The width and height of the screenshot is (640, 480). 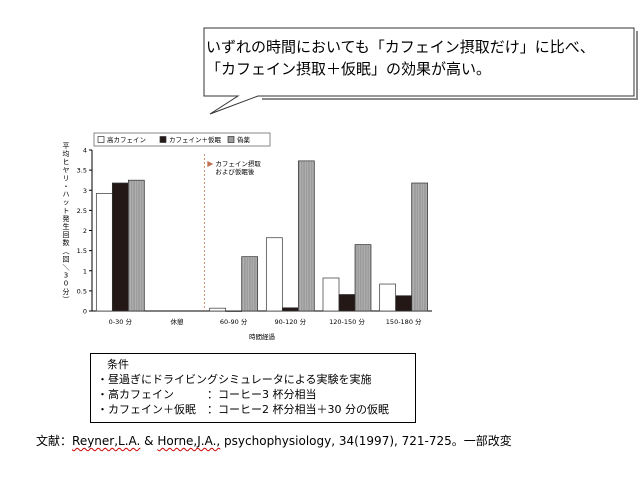 What do you see at coordinates (85, 191) in the screenshot?
I see `y-tick-label: 3` at bounding box center [85, 191].